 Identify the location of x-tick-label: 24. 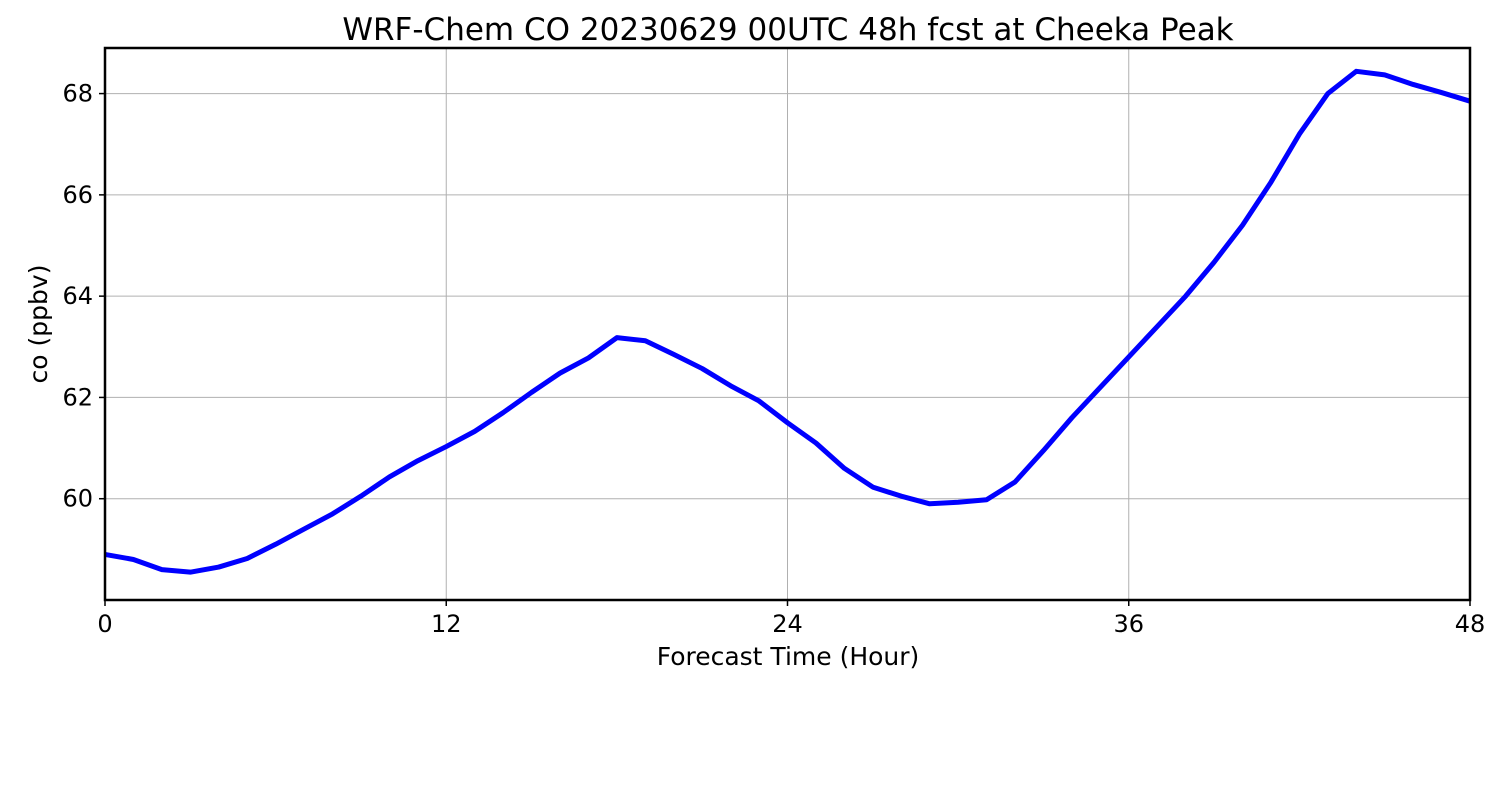
(787, 624).